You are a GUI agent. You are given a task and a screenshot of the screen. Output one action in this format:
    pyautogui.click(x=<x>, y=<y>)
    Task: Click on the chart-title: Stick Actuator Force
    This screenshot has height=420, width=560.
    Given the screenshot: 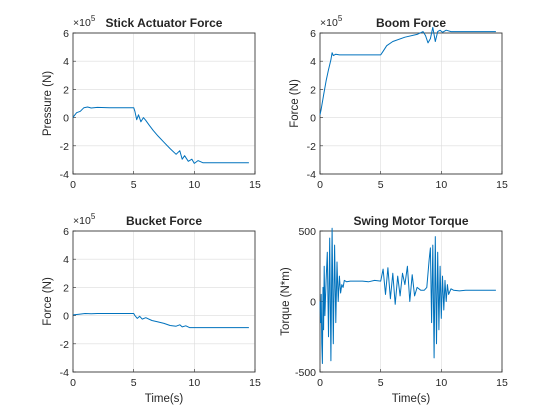 What is the action you would take?
    pyautogui.click(x=164, y=23)
    